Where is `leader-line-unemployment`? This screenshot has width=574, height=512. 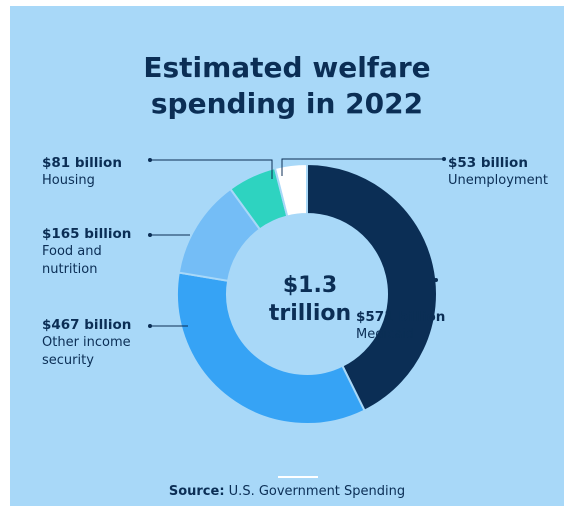
leader-line-unemployment is located at coordinates (362, 167).